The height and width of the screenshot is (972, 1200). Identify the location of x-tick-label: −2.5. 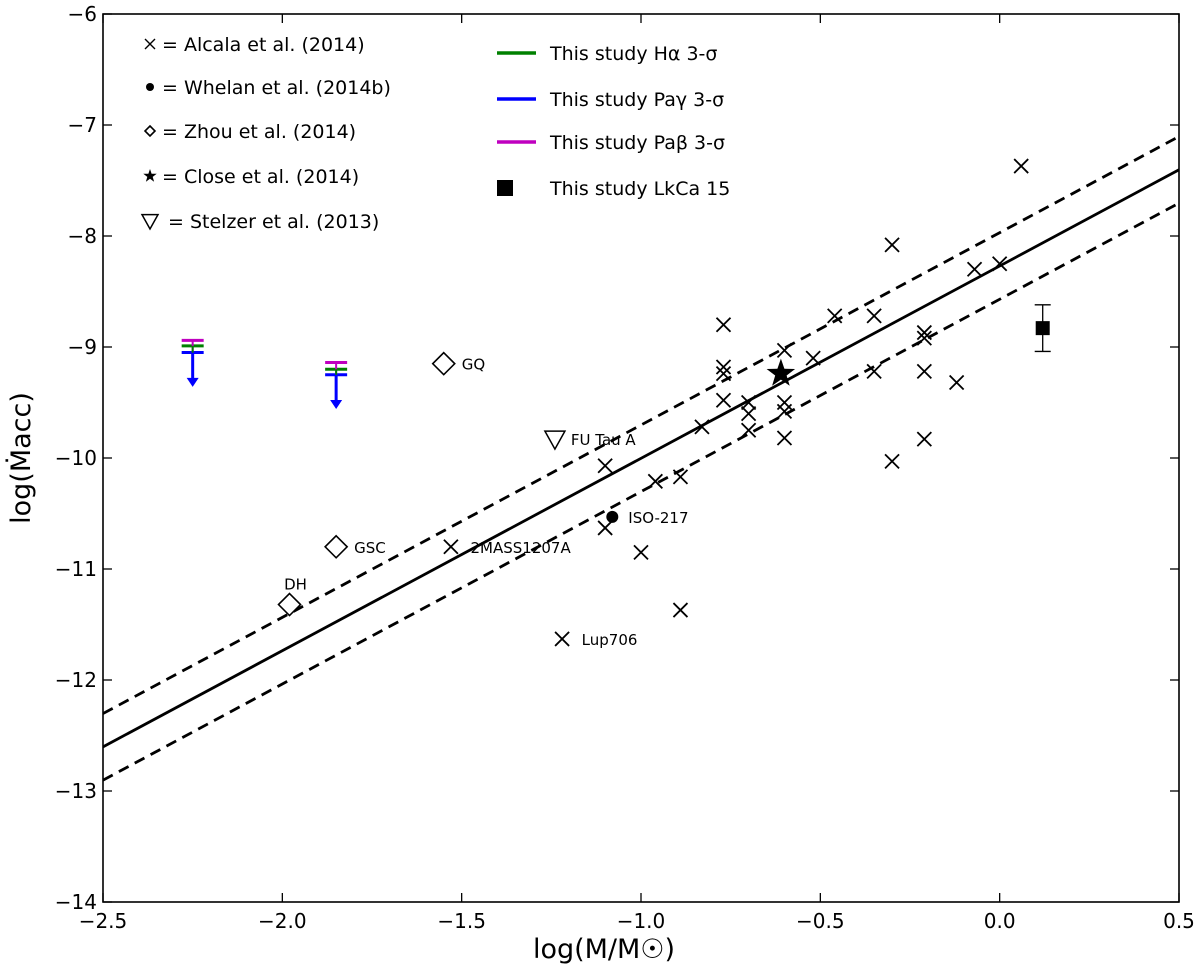
(103, 921).